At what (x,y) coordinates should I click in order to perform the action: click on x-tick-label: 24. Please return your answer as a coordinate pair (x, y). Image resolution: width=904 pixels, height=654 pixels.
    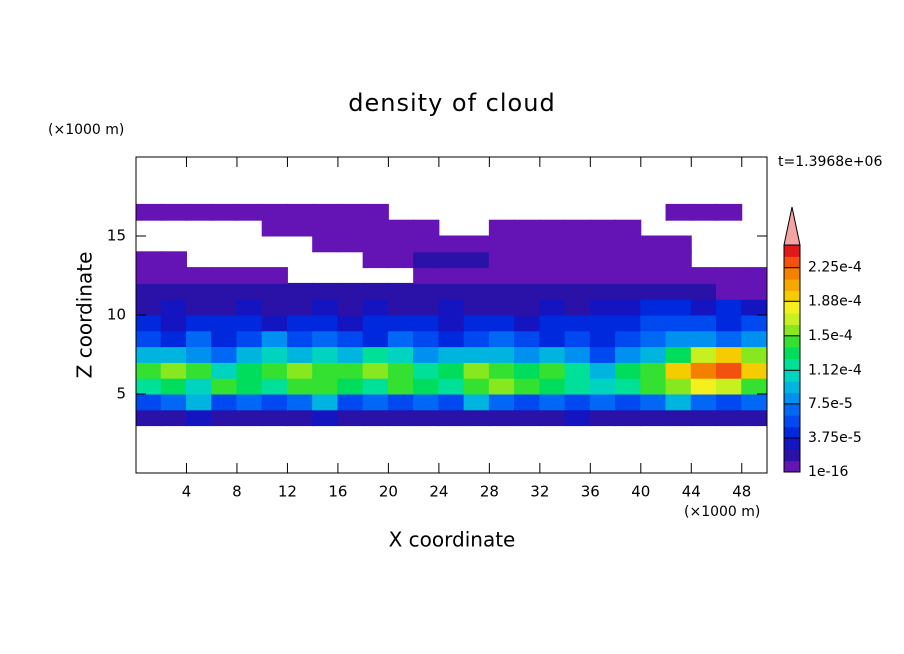
    Looking at the image, I should click on (438, 492).